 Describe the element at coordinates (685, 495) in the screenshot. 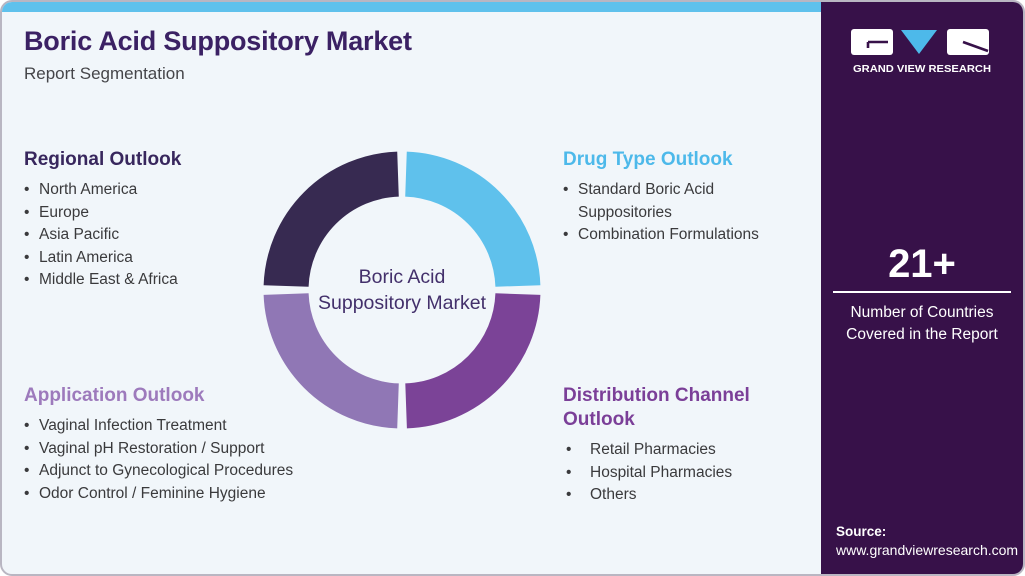

I see `list-item: Others` at that location.